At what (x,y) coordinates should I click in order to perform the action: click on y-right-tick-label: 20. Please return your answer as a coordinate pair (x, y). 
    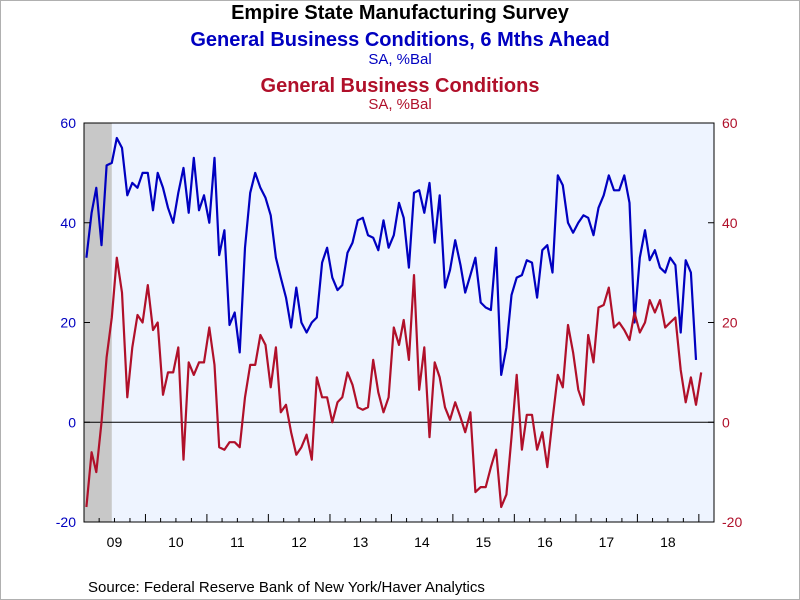
    Looking at the image, I should click on (730, 323).